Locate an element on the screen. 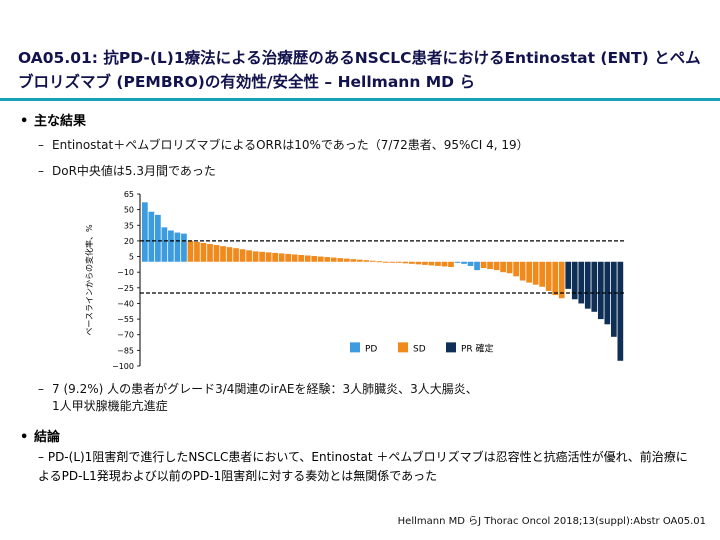 The height and width of the screenshot is (540, 720). y-axis-label: ベースラインからの変化率、% is located at coordinates (89, 280).